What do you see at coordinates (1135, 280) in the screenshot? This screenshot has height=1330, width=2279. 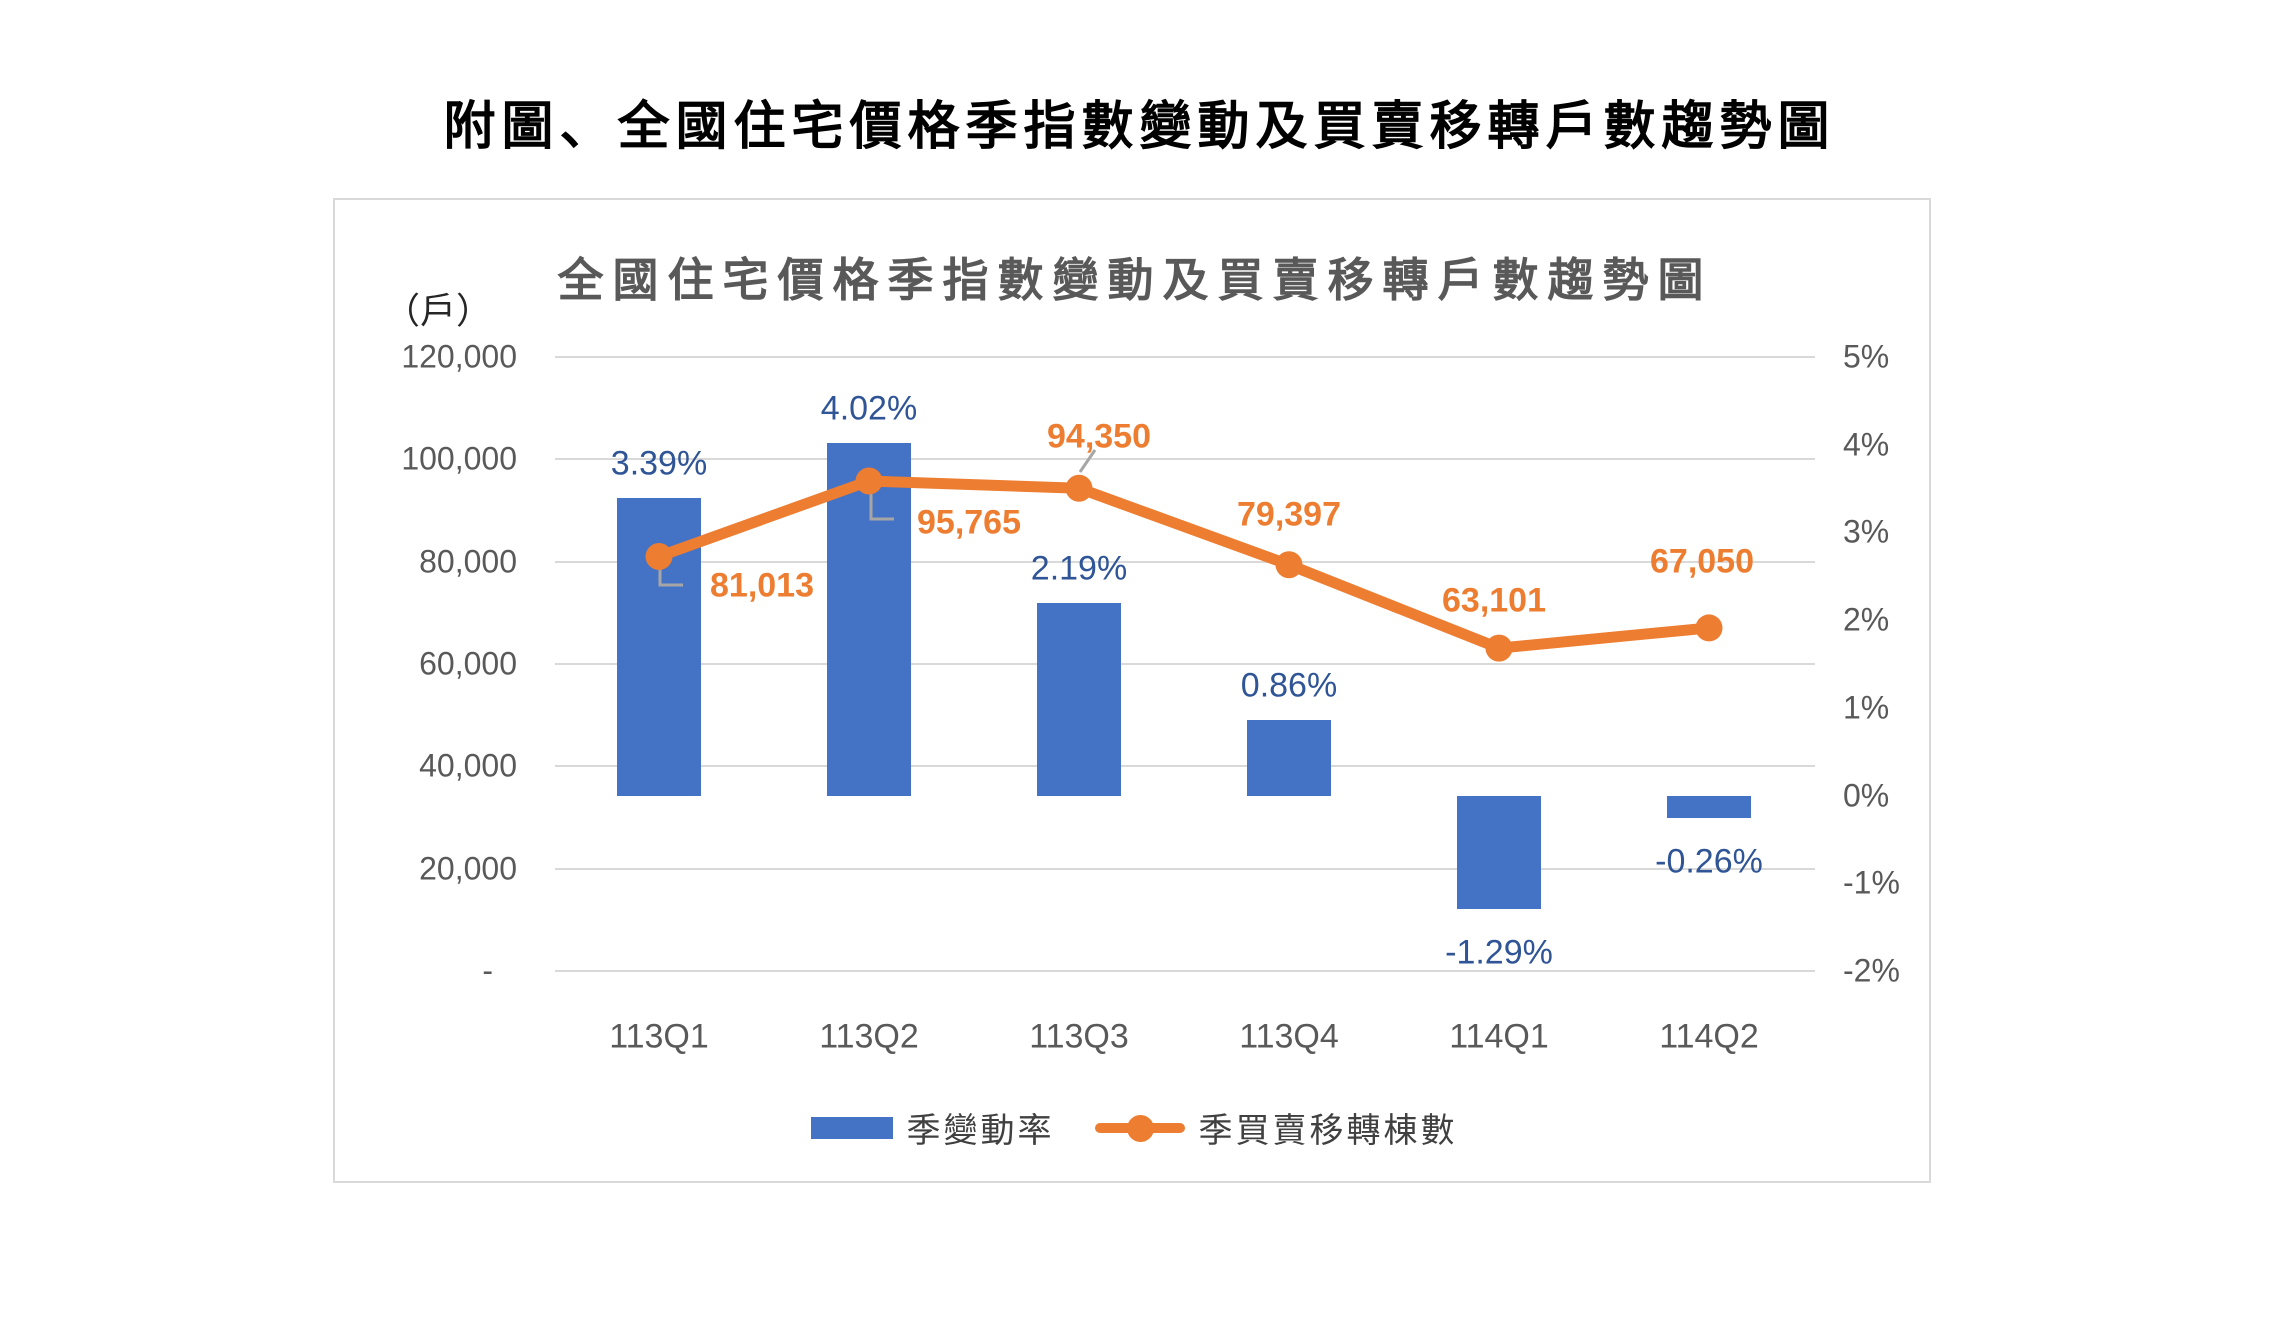 I see `chart-title: 全國住宅價格季指數變動及買賣移轉戶數趨勢圖` at bounding box center [1135, 280].